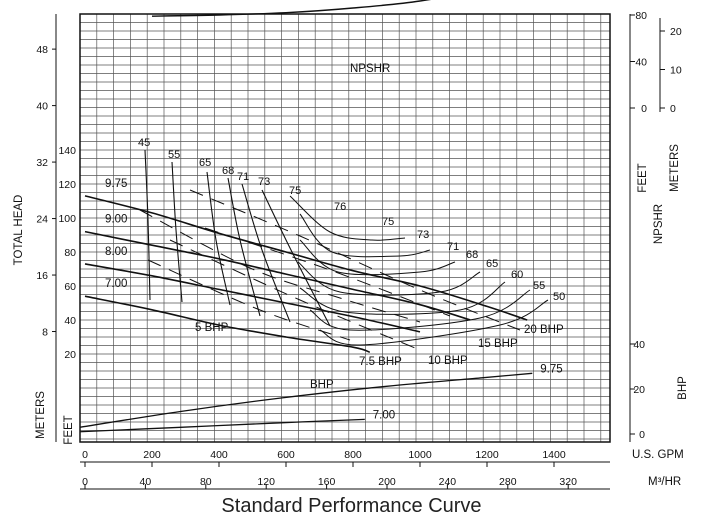  What do you see at coordinates (642, 435) in the screenshot?
I see `bhp-tick-label: 0` at bounding box center [642, 435].